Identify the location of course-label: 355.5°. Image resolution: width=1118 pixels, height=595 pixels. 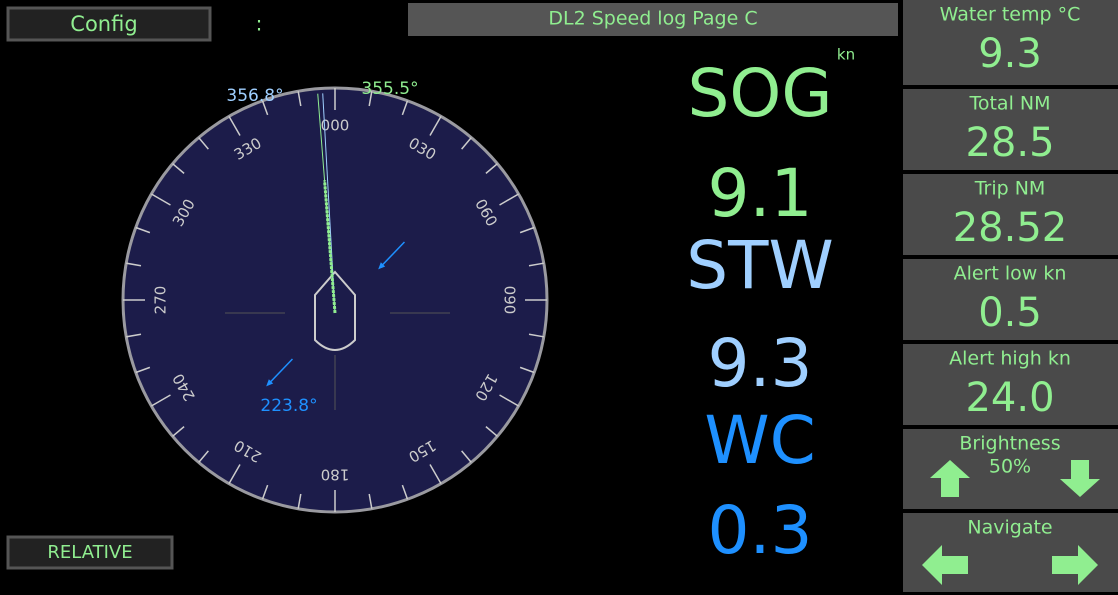
(389, 89).